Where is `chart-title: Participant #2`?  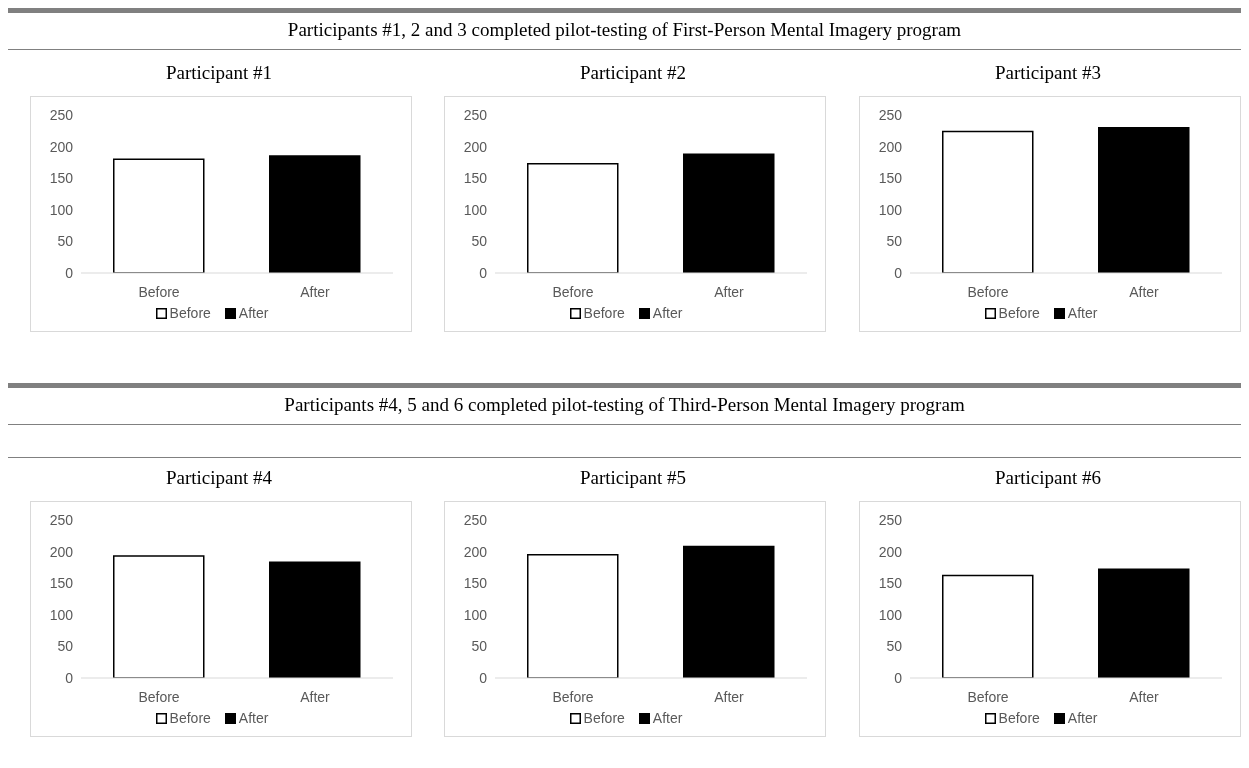
chart-title: Participant #2 is located at coordinates (633, 73).